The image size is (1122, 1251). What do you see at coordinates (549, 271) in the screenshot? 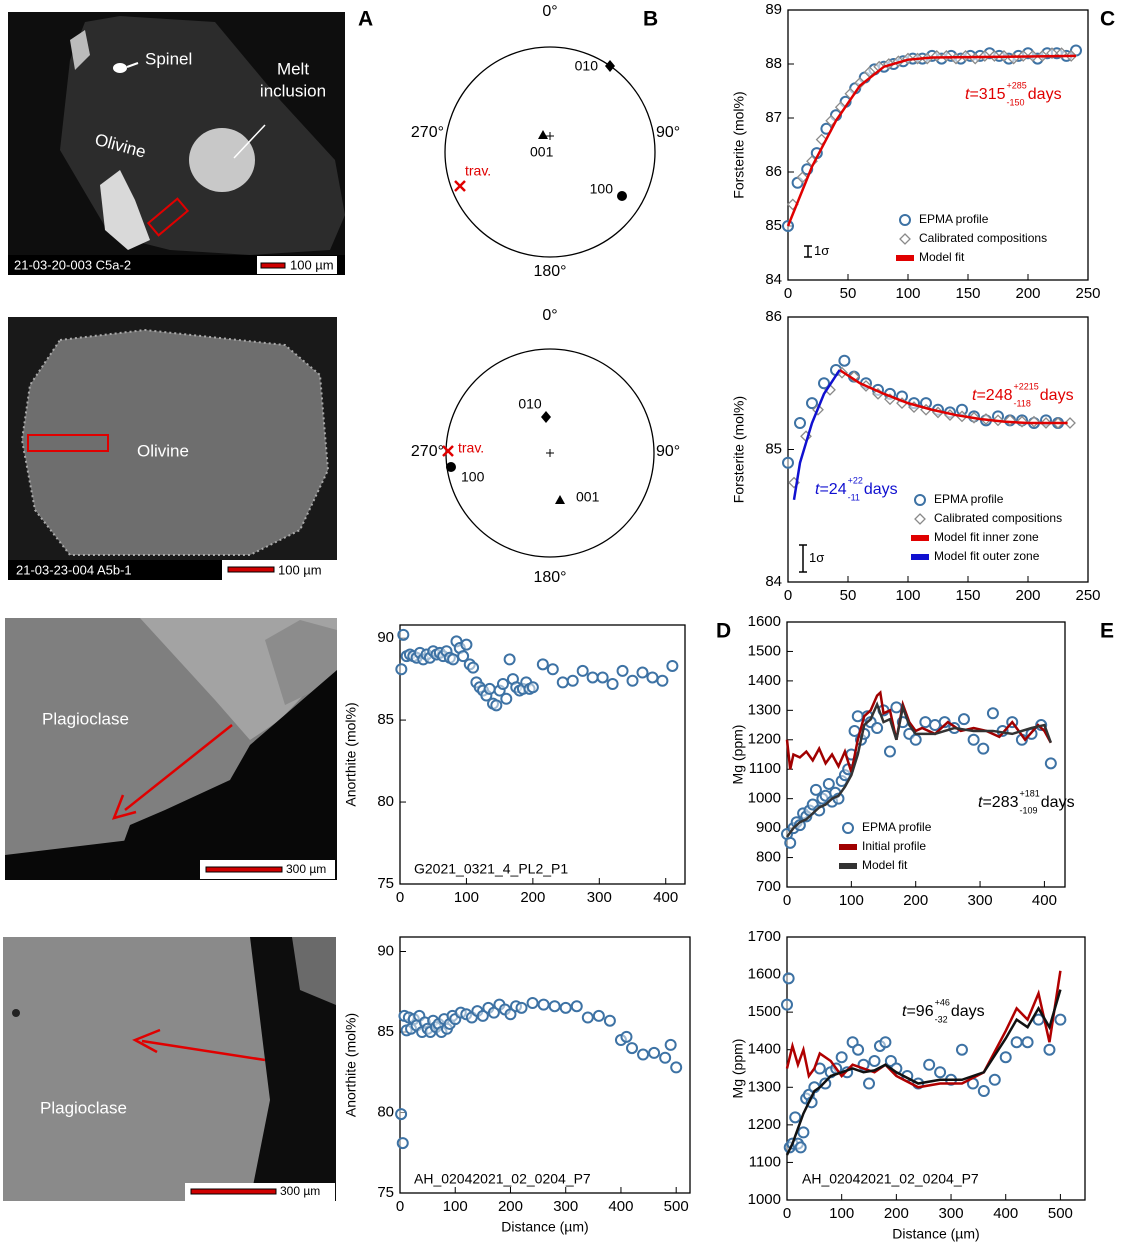
I see `direction-label: 180°` at bounding box center [549, 271].